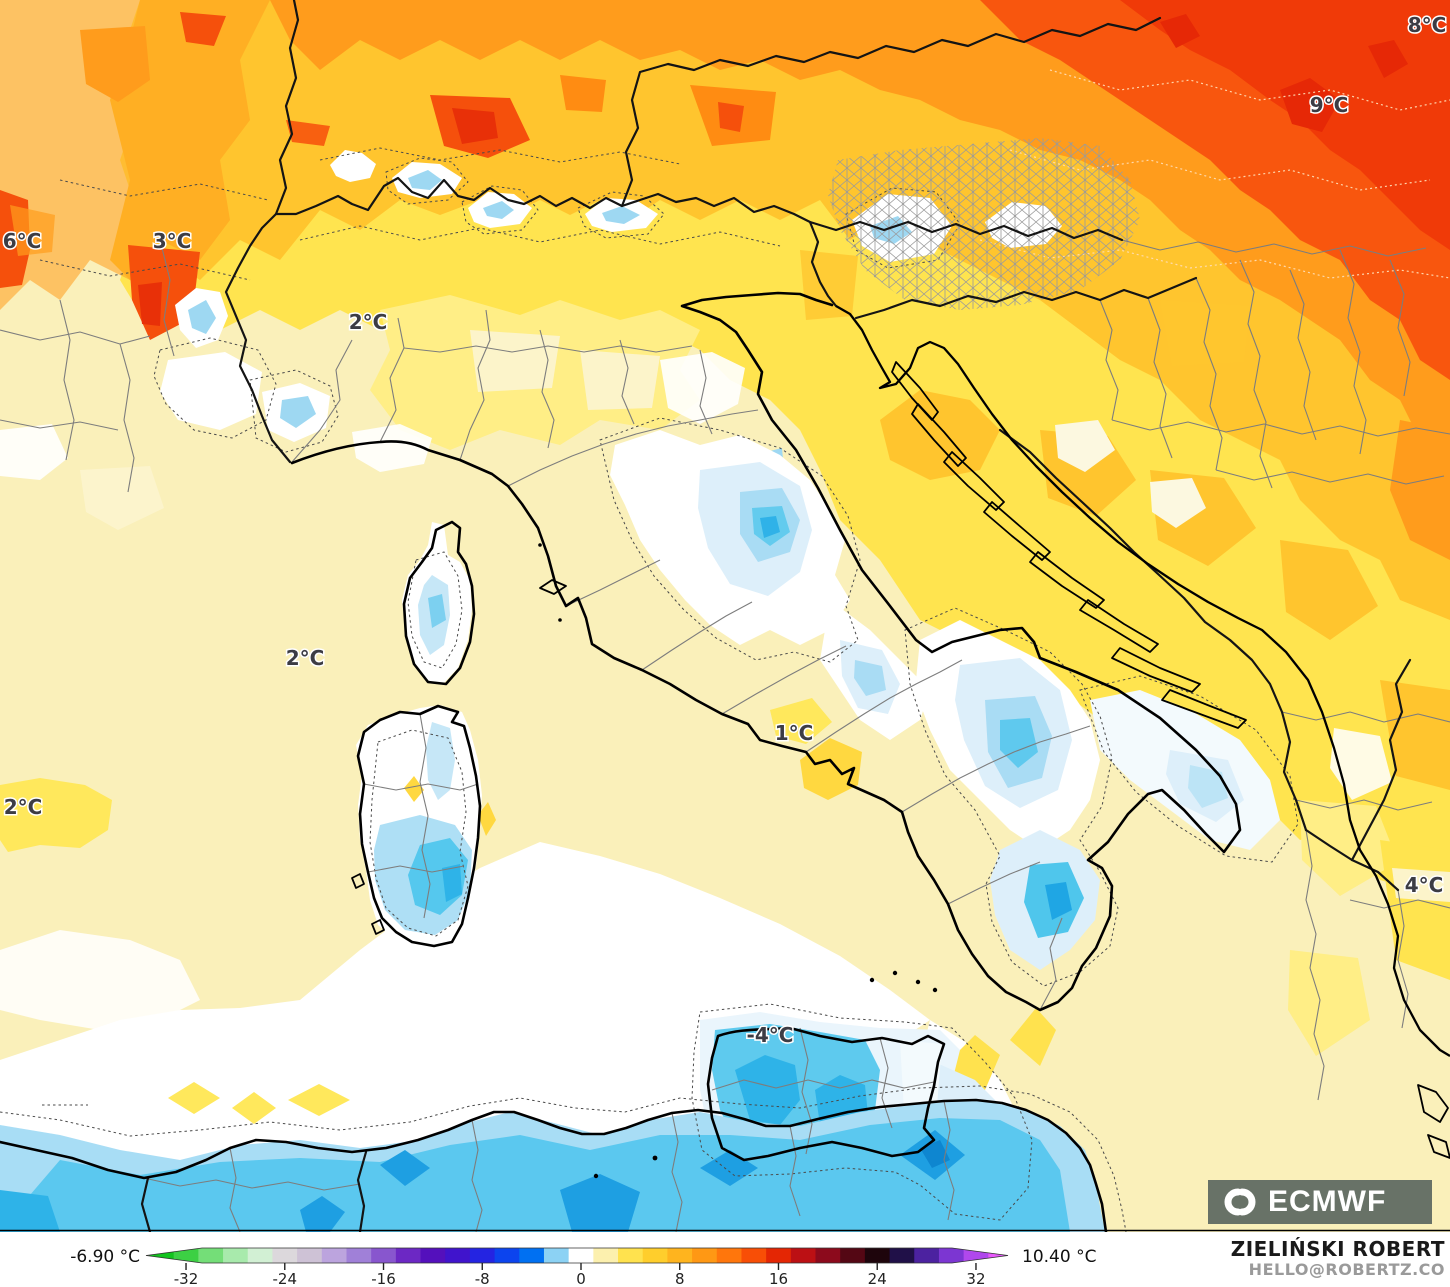 This screenshot has width=1450, height=1287. What do you see at coordinates (172, 241) in the screenshot?
I see `temp-label: 3°C` at bounding box center [172, 241].